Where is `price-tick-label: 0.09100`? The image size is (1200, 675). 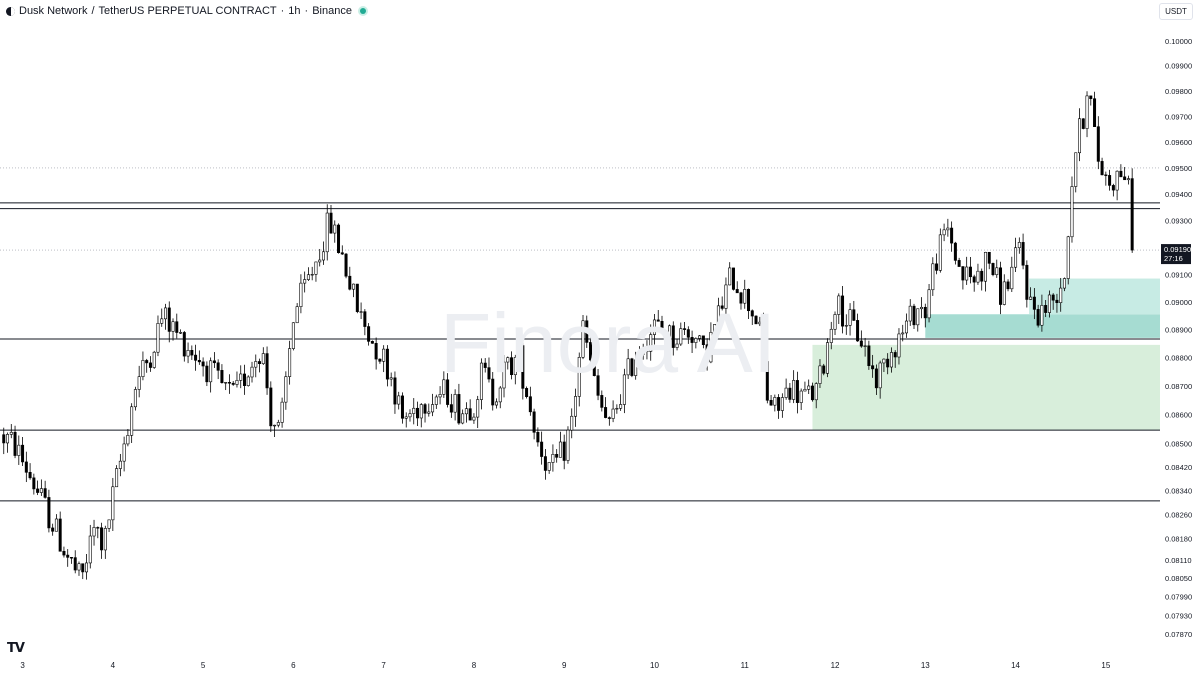
price-tick-label: 0.09100 is located at coordinates (1178, 274).